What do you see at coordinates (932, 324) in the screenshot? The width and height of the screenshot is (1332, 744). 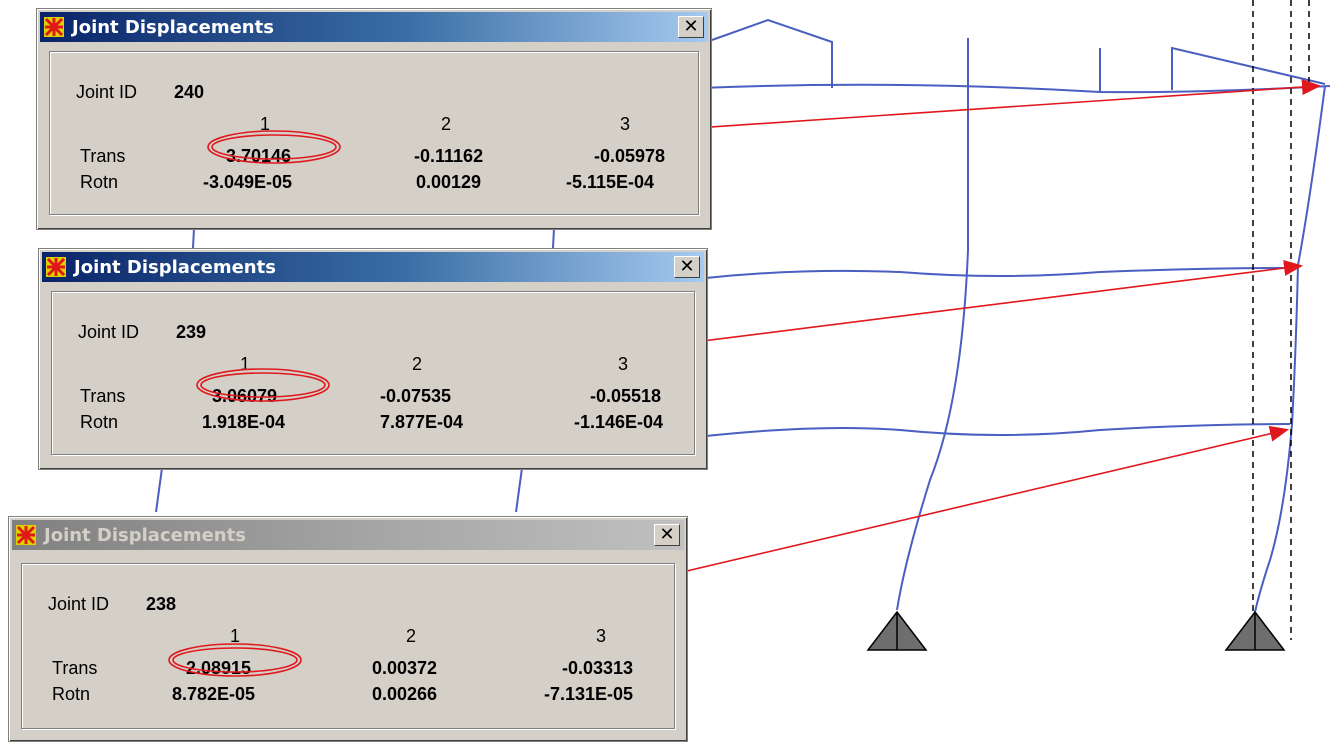 I see `left-column` at bounding box center [932, 324].